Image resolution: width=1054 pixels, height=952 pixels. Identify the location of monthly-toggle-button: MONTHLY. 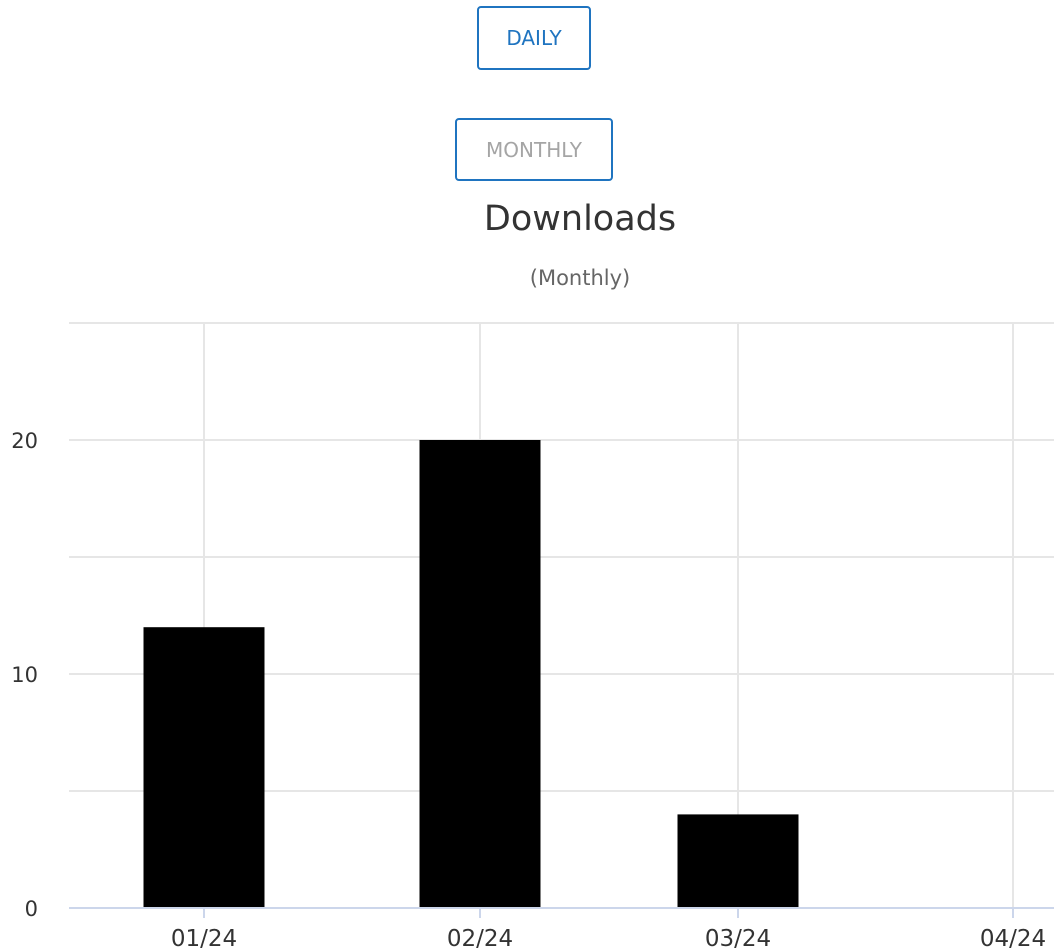
(534, 149).